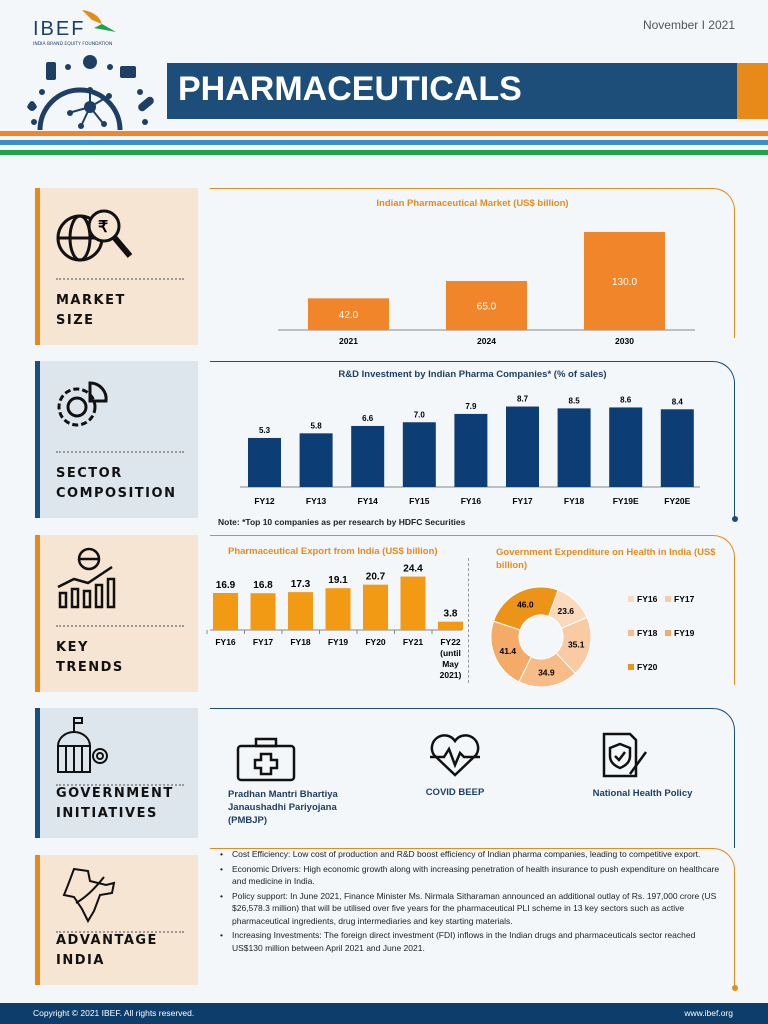  I want to click on tick-label: (until, so click(450, 653).